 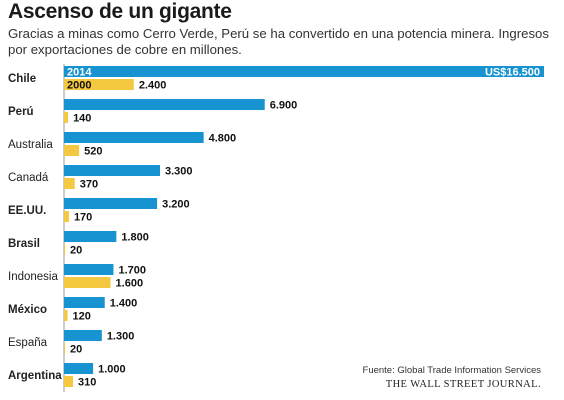 I want to click on category-label-canada: Canadá, so click(x=28, y=178).